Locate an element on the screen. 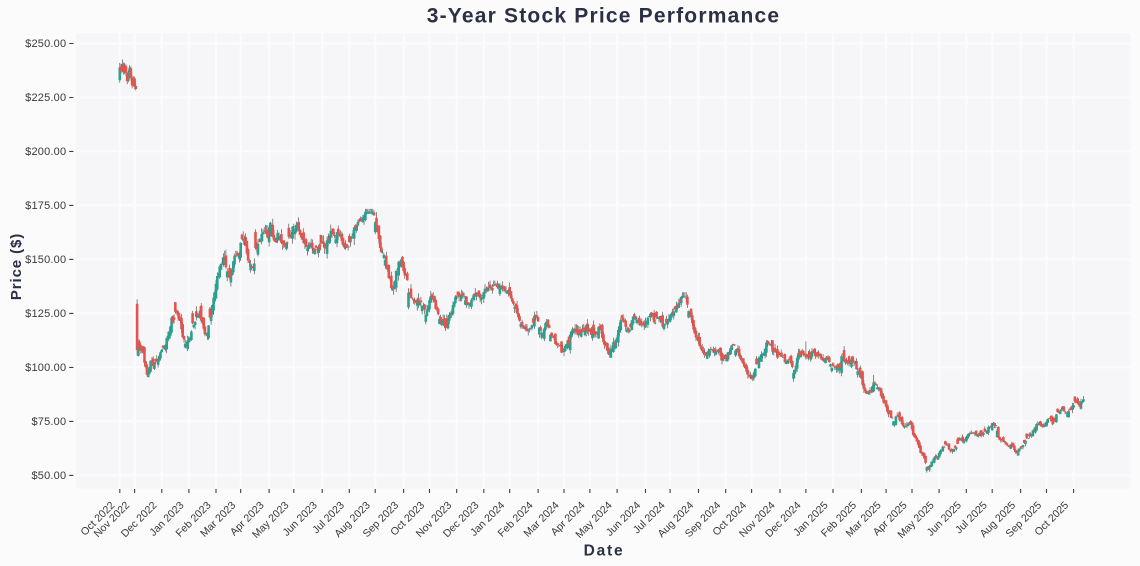 The image size is (1140, 566). svg-text: Date is located at coordinates (604, 551).